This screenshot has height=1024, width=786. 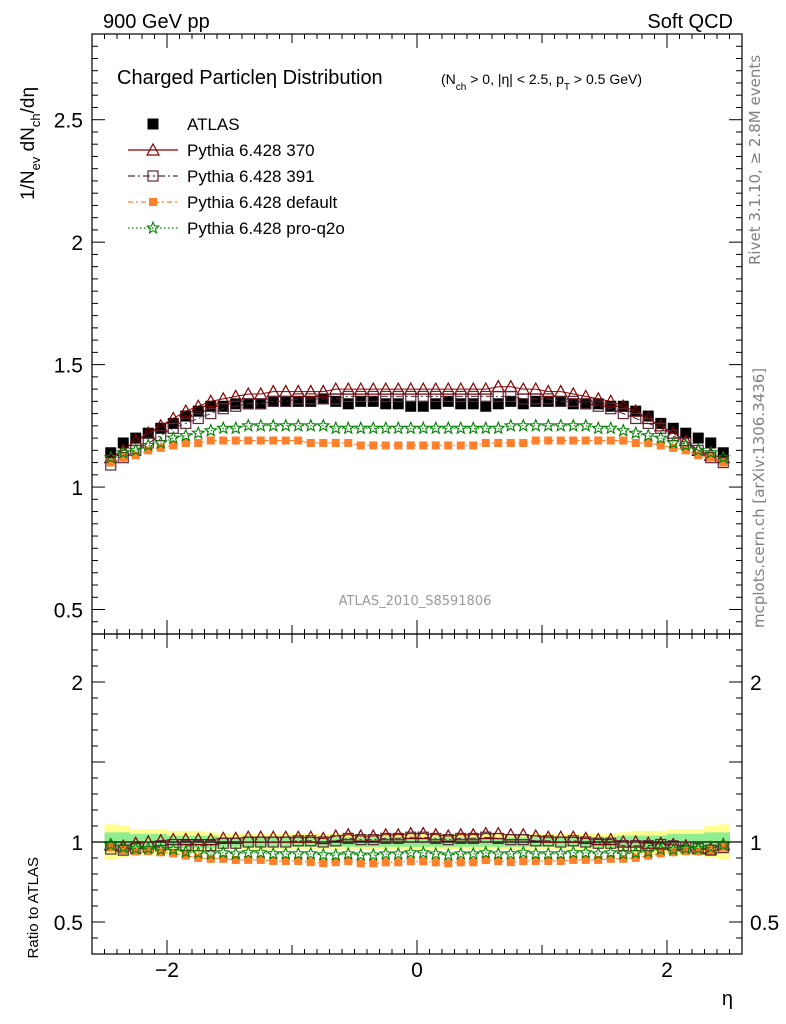 What do you see at coordinates (759, 498) in the screenshot?
I see `mcplots-label: mcplots.cern.ch [arXiv:1306.3436]` at bounding box center [759, 498].